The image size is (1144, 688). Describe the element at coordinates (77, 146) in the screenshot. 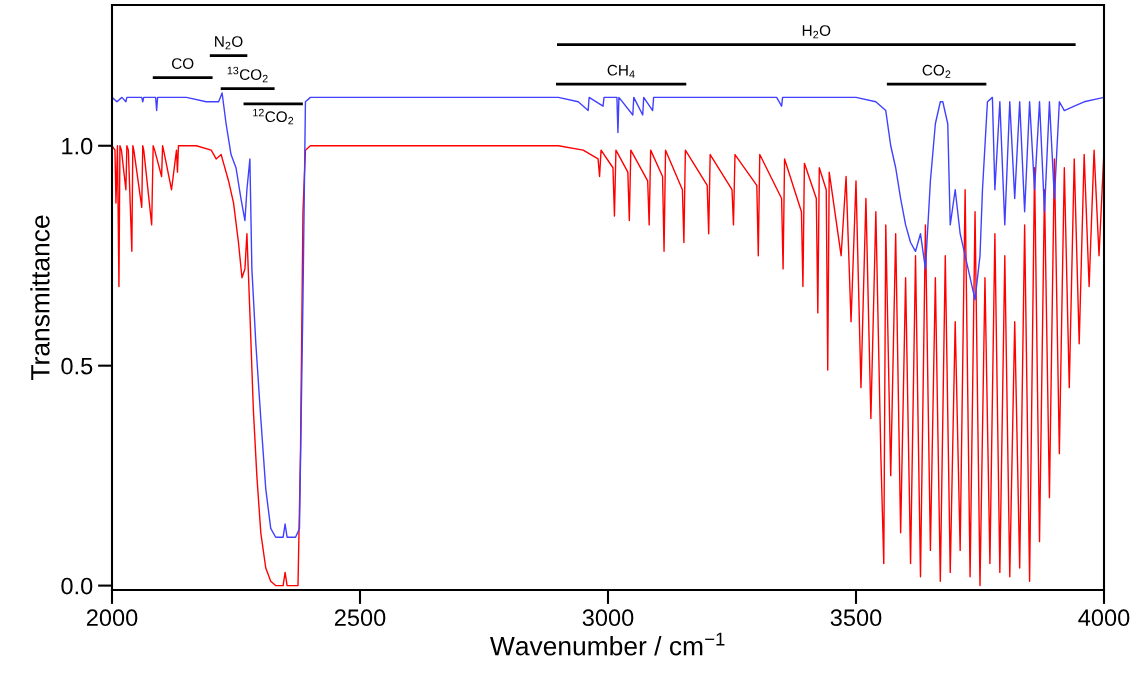

I see `y-tick-label: 1.0` at that location.